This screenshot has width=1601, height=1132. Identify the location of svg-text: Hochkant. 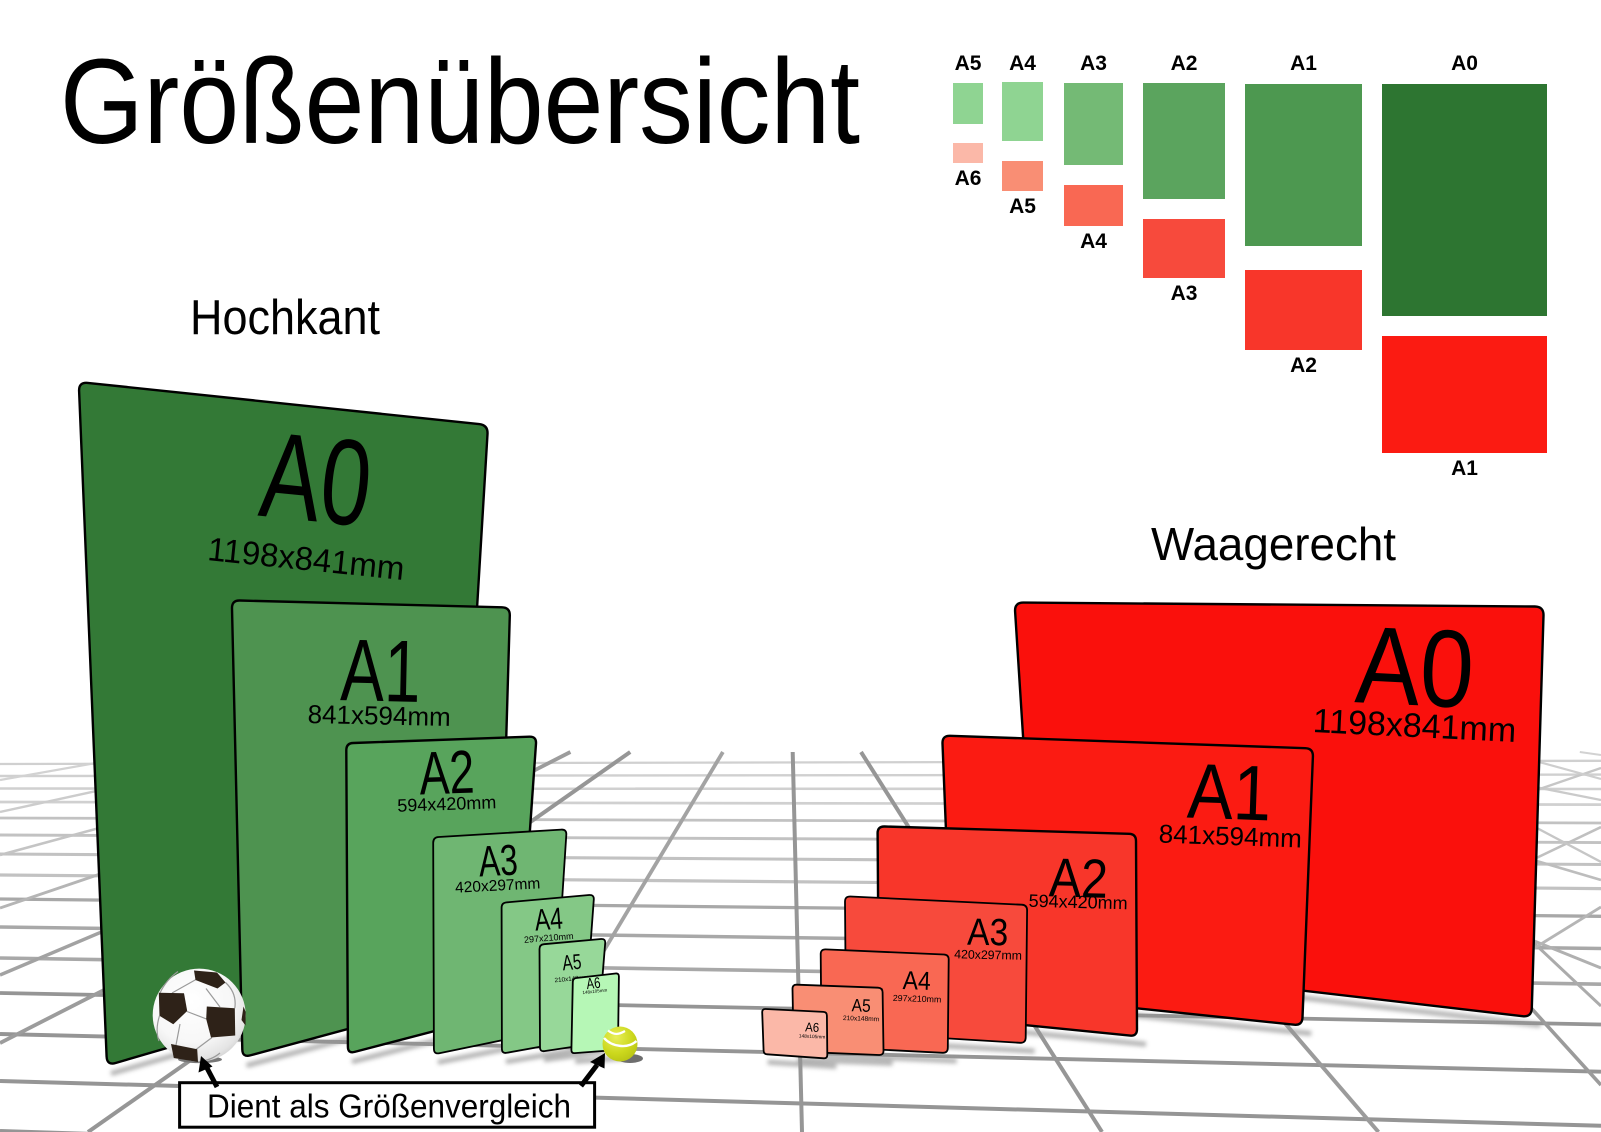
(285, 318).